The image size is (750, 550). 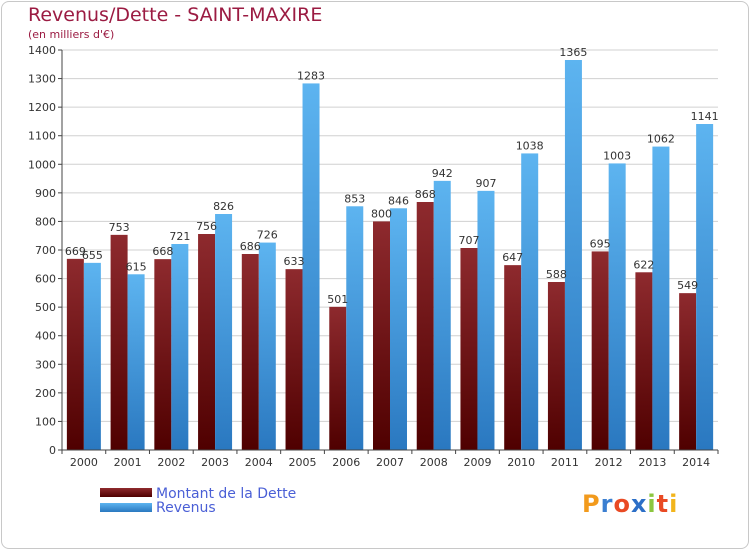 What do you see at coordinates (226, 494) in the screenshot?
I see `legend-label-debt: Montant de la Dette` at bounding box center [226, 494].